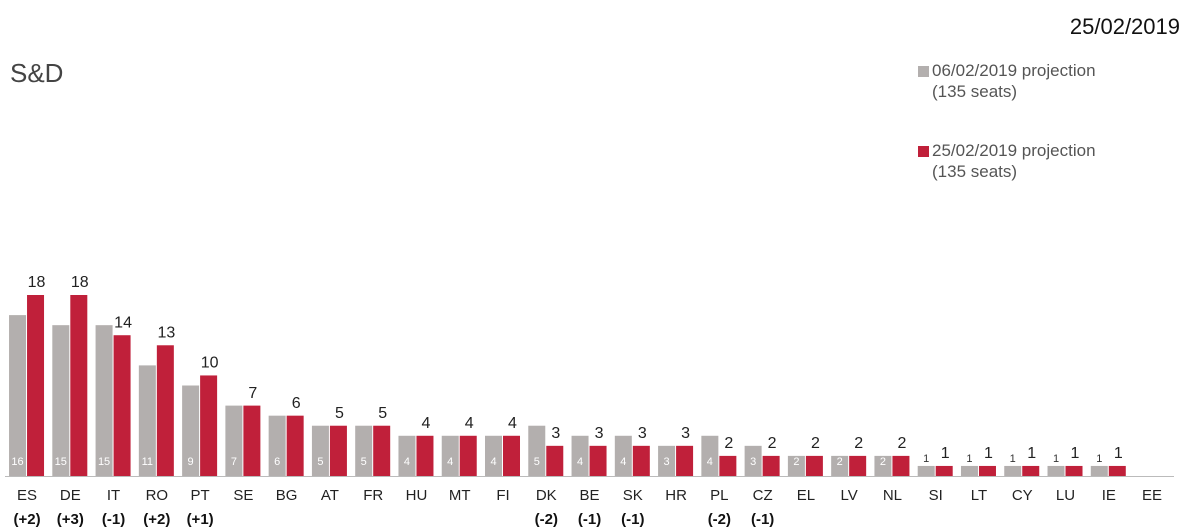  I want to click on x-tick-label: MT, so click(460, 495).